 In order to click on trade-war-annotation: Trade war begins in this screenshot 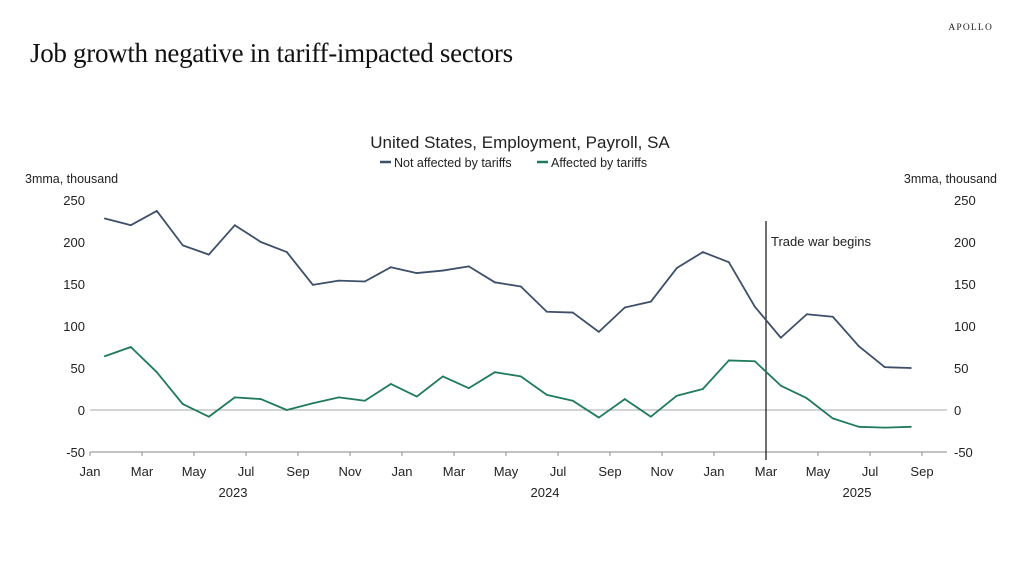, I will do `click(821, 241)`.